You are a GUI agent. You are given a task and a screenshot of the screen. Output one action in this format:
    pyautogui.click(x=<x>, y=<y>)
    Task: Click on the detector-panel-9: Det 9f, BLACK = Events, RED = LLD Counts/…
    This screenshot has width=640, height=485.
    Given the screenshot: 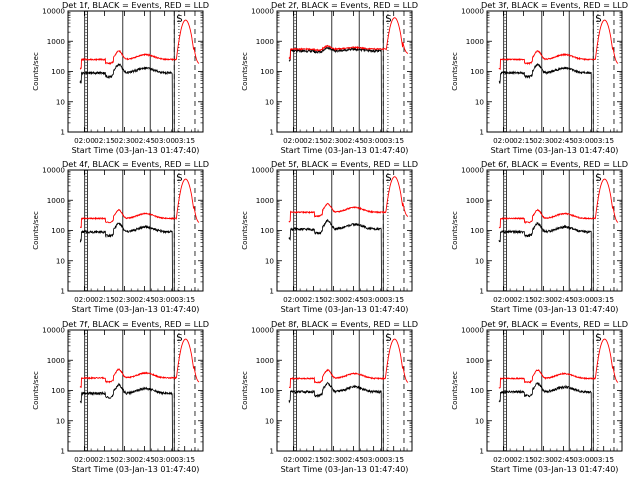 What is the action you would take?
    pyautogui.click(x=539, y=396)
    